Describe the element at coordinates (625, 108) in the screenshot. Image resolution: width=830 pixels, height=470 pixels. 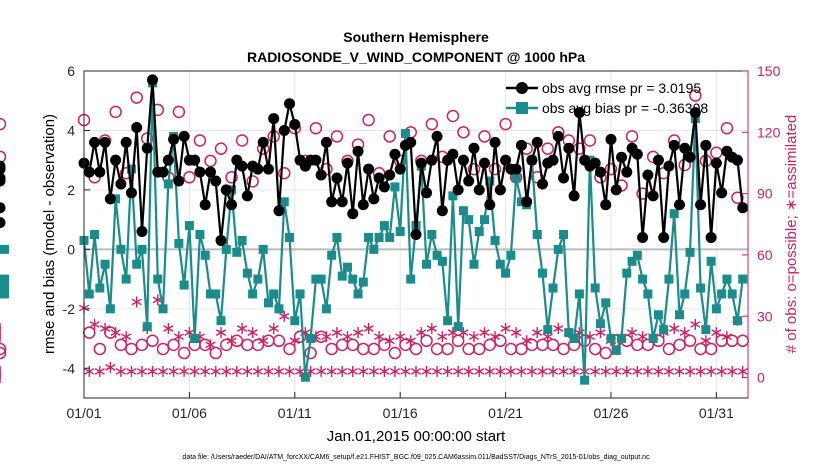
I see `legend-bias-label: obs avg bias pr = -0.36308` at that location.